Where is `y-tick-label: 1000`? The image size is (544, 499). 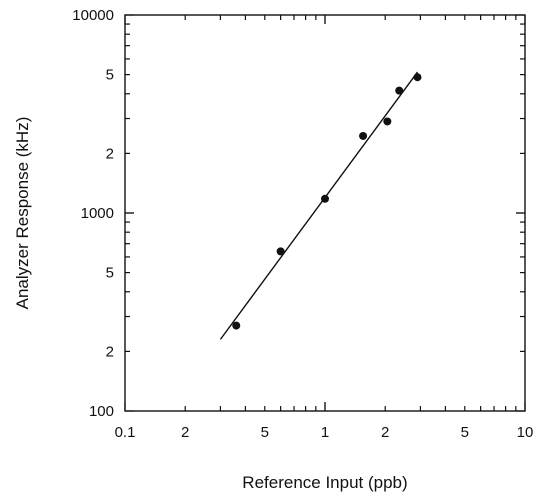 y-tick-label: 1000 is located at coordinates (97, 213).